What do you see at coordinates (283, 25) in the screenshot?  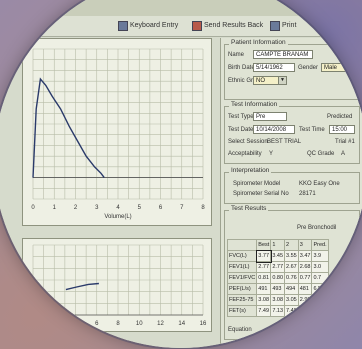 I see `print-button: Print` at bounding box center [283, 25].